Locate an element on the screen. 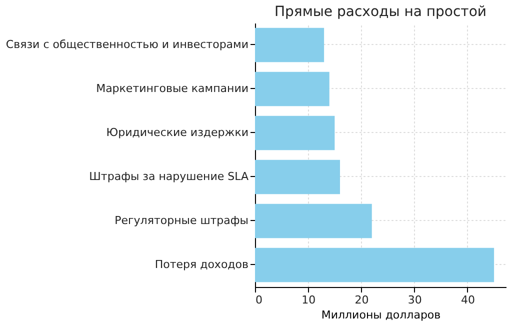 This screenshot has width=518, height=325. y-tick-label: Маркетинговые кампании is located at coordinates (172, 88).